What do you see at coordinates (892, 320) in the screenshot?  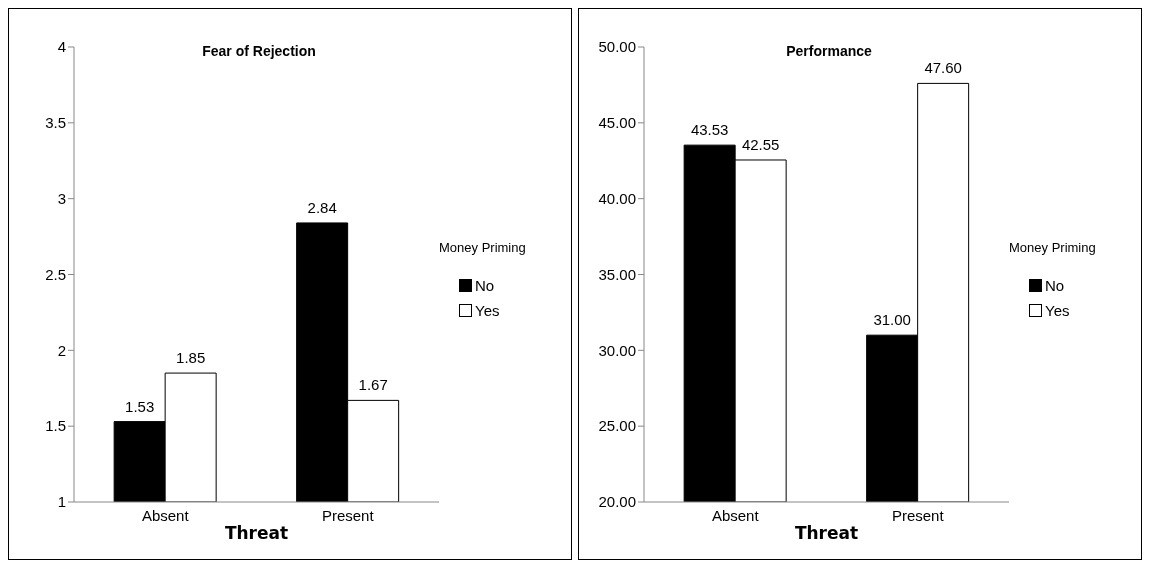 I see `data-label: 31.00` at bounding box center [892, 320].